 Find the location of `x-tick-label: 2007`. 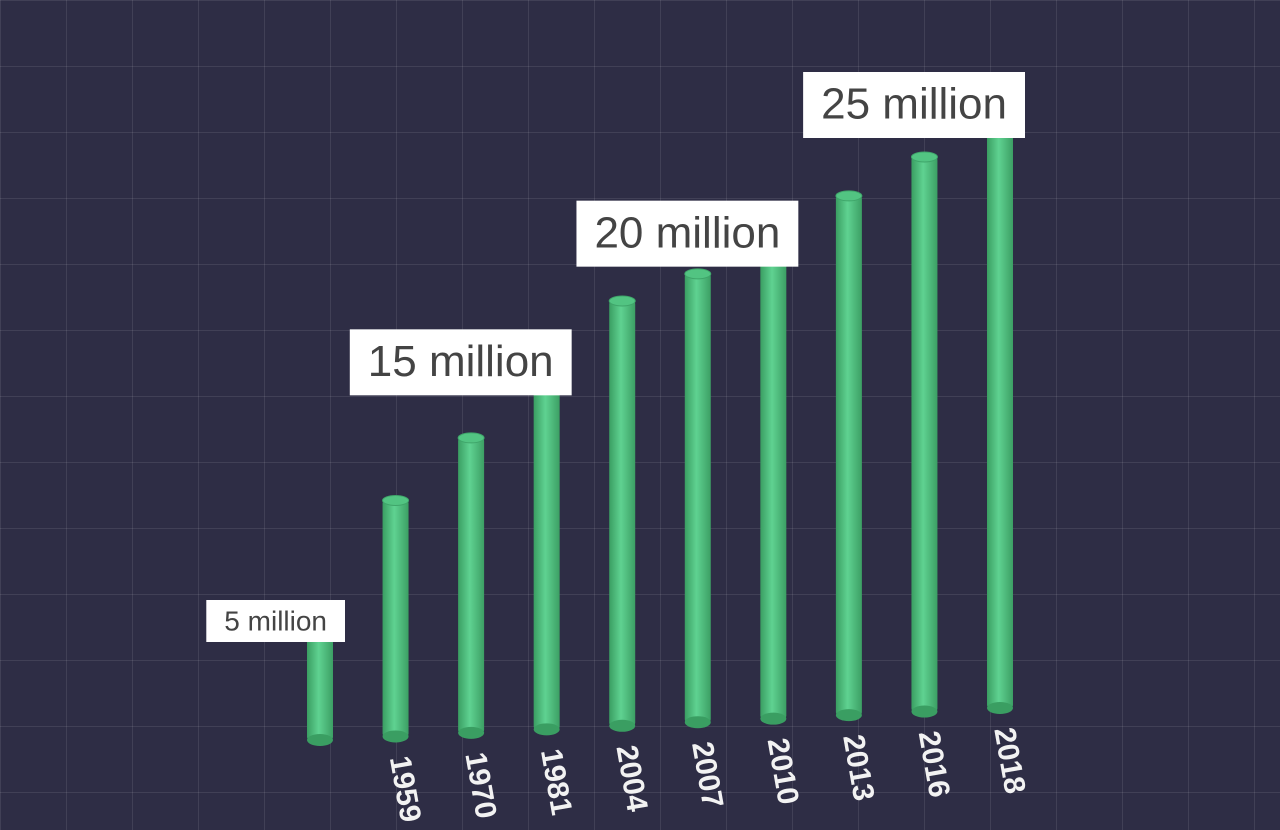

x-tick-label: 2007 is located at coordinates (707, 774).